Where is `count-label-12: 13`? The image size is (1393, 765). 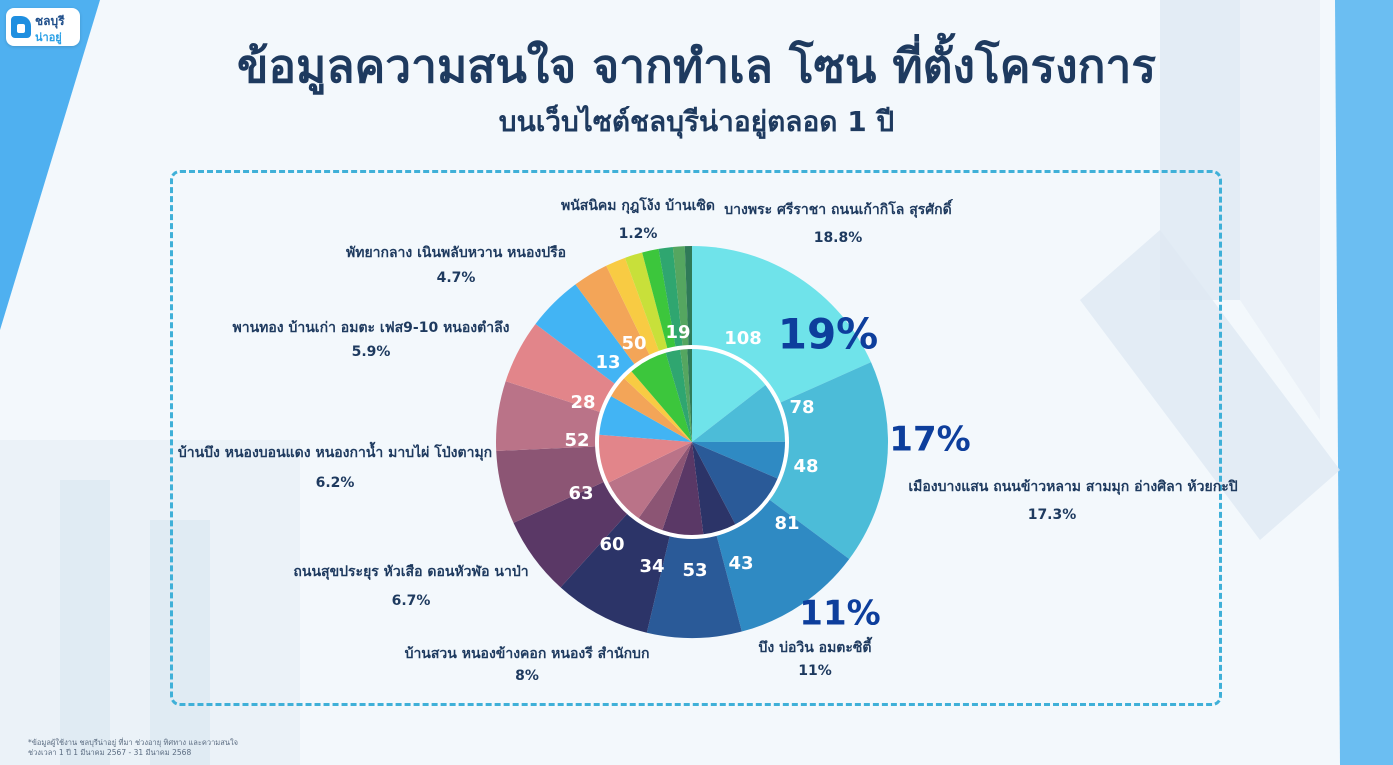 count-label-12: 13 is located at coordinates (607, 362).